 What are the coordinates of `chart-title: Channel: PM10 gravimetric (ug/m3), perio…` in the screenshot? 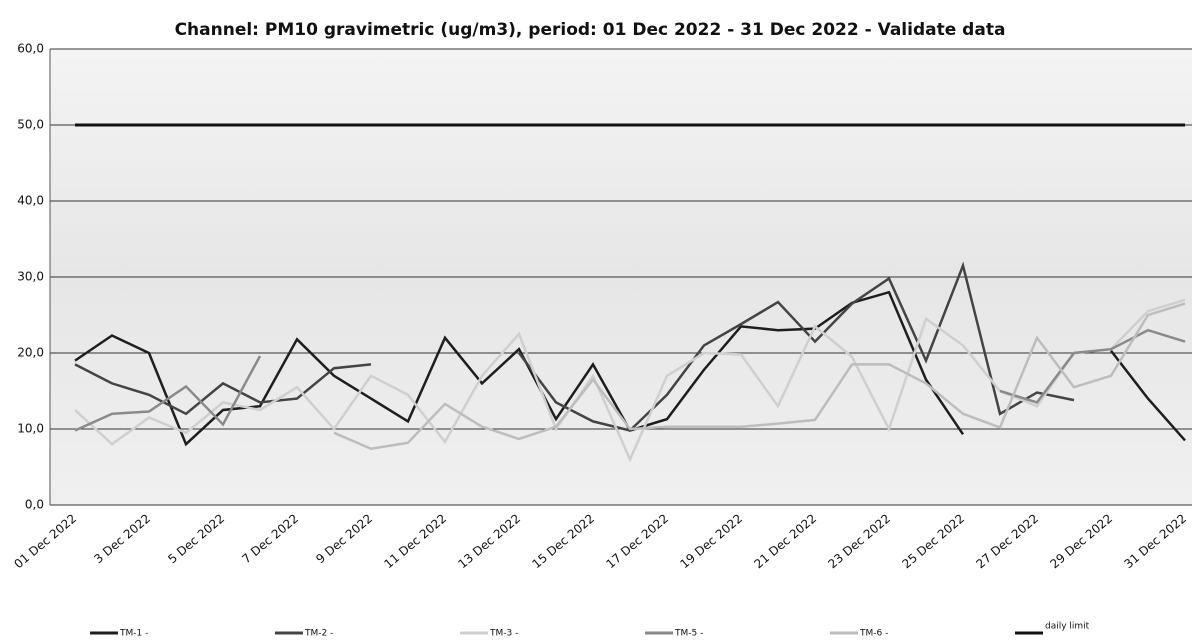 It's located at (590, 30).